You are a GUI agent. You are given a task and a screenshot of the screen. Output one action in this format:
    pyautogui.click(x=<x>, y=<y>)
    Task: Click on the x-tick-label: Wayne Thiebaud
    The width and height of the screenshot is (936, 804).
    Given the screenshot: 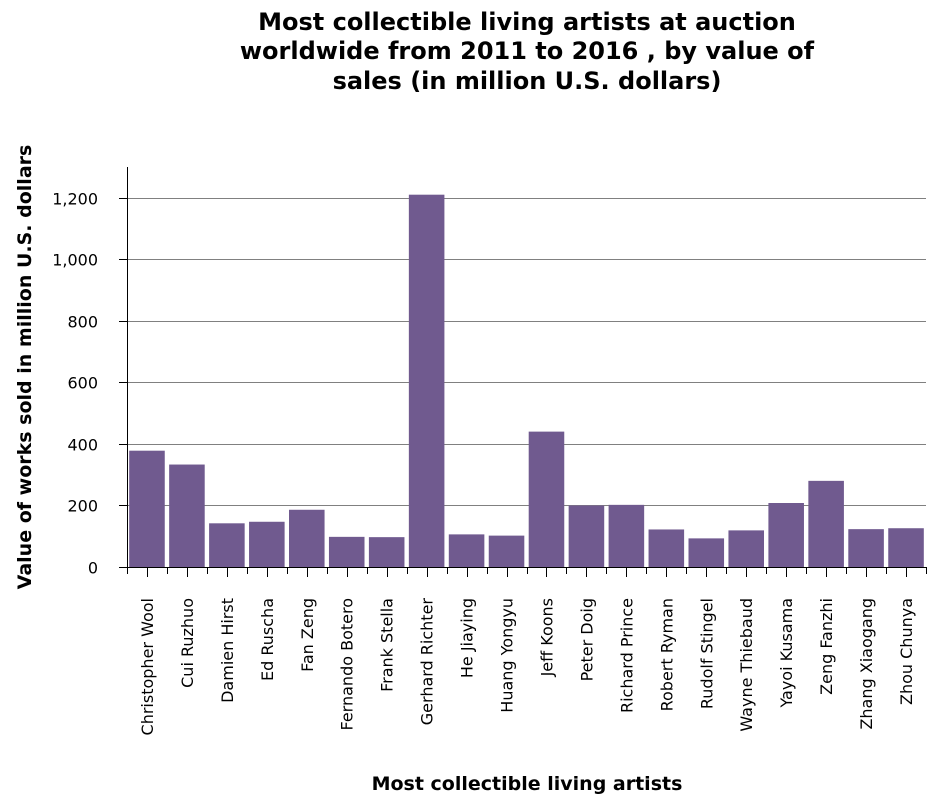 What is the action you would take?
    pyautogui.click(x=746, y=665)
    